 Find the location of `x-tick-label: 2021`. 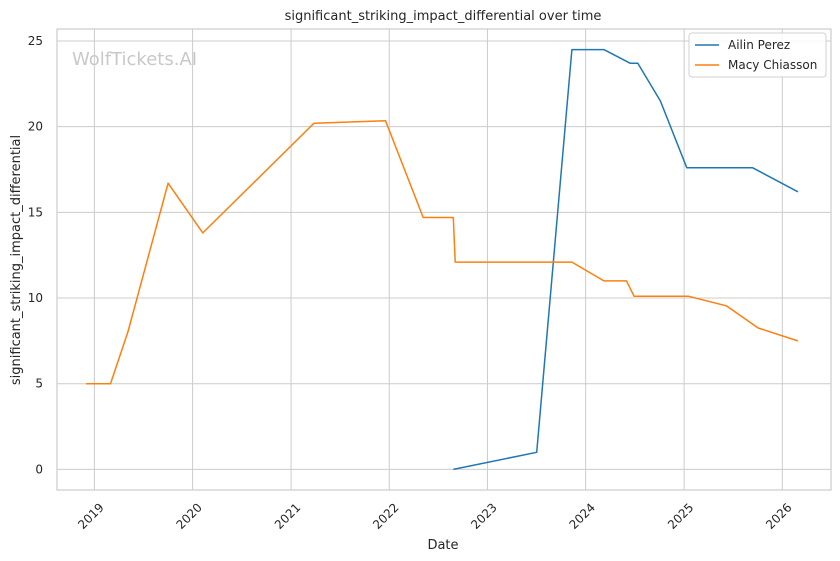

x-tick-label: 2021 is located at coordinates (287, 515).